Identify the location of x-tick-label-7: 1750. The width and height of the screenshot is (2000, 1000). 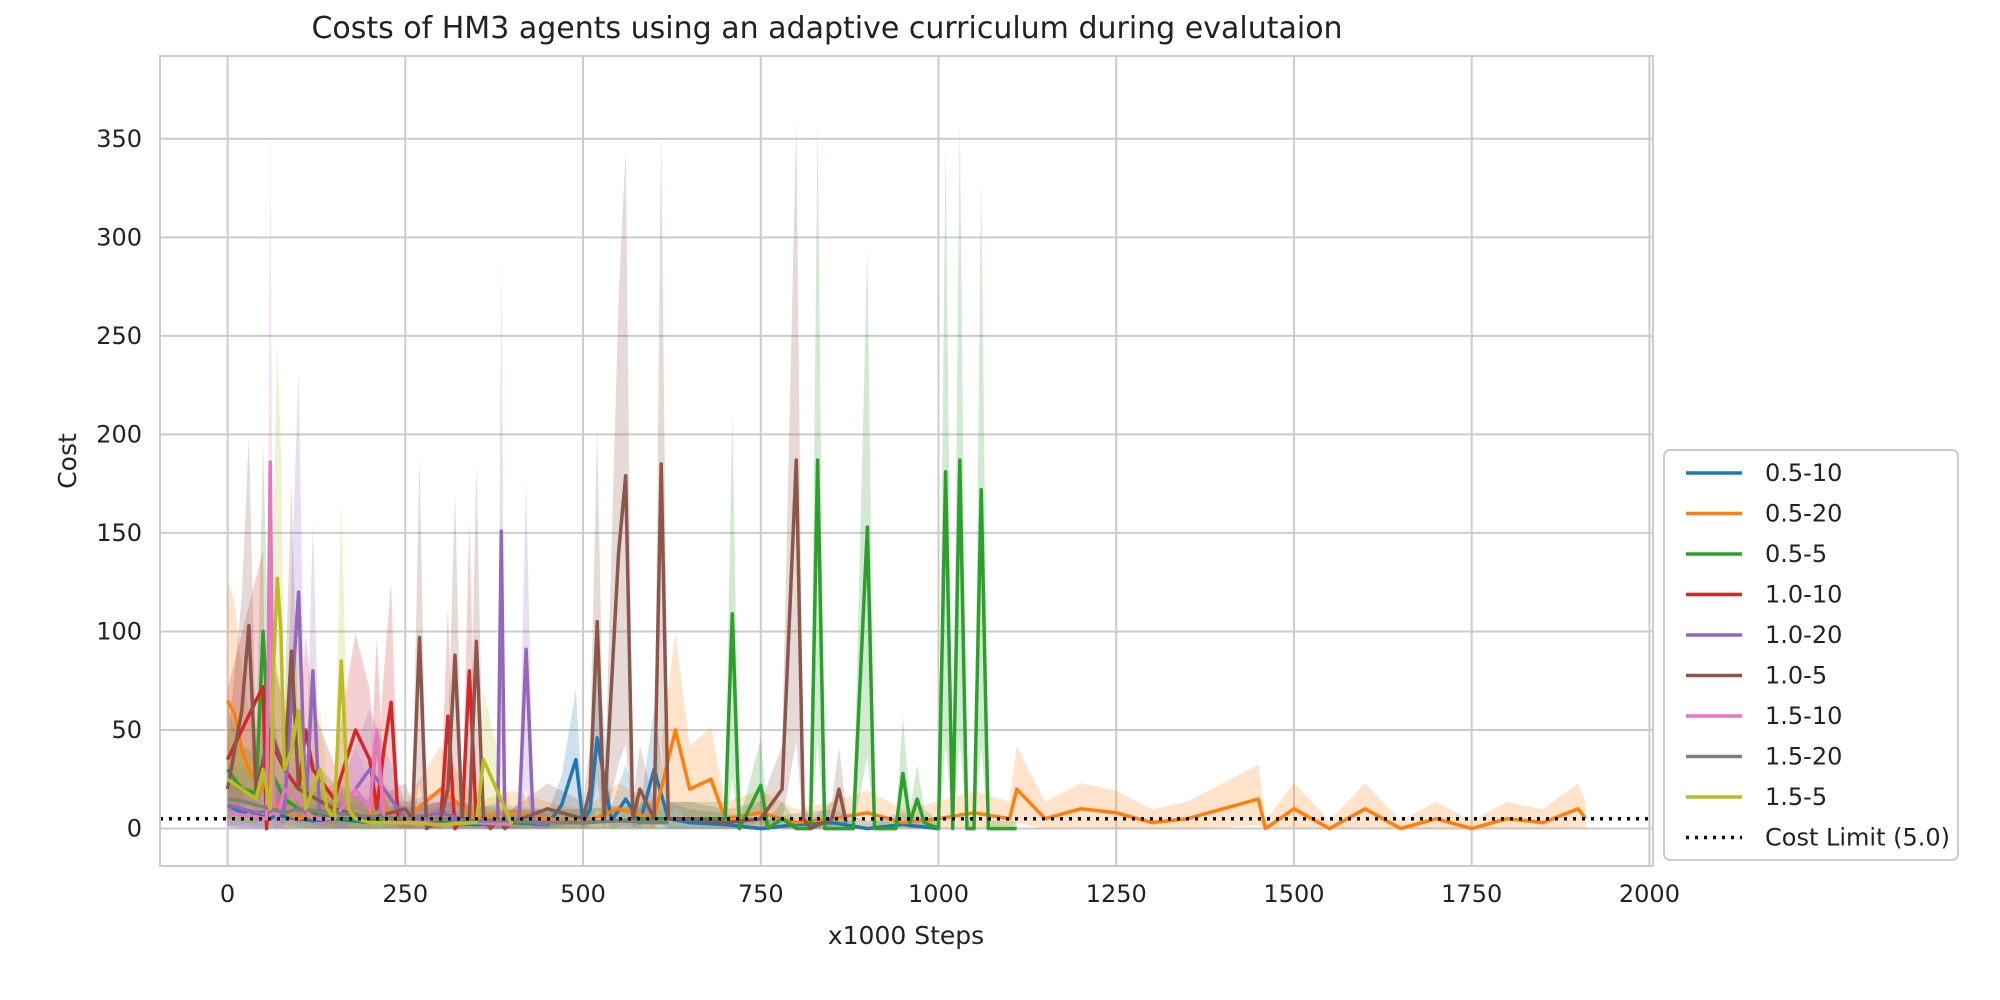
(1471, 894).